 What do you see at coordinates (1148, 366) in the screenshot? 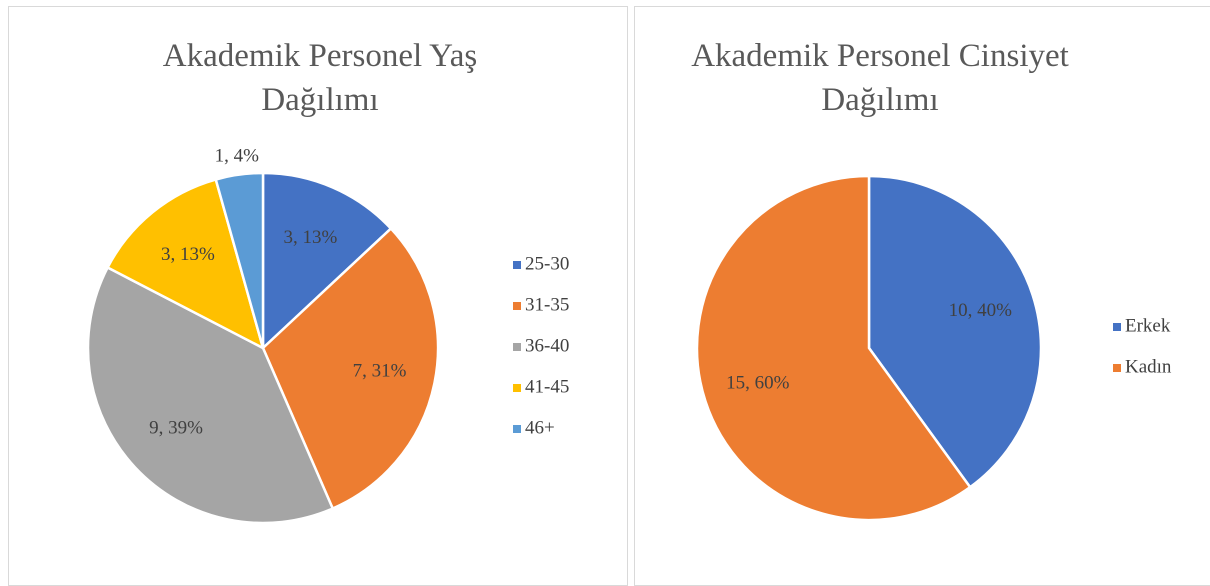
I see `legend-label: Kadın` at bounding box center [1148, 366].